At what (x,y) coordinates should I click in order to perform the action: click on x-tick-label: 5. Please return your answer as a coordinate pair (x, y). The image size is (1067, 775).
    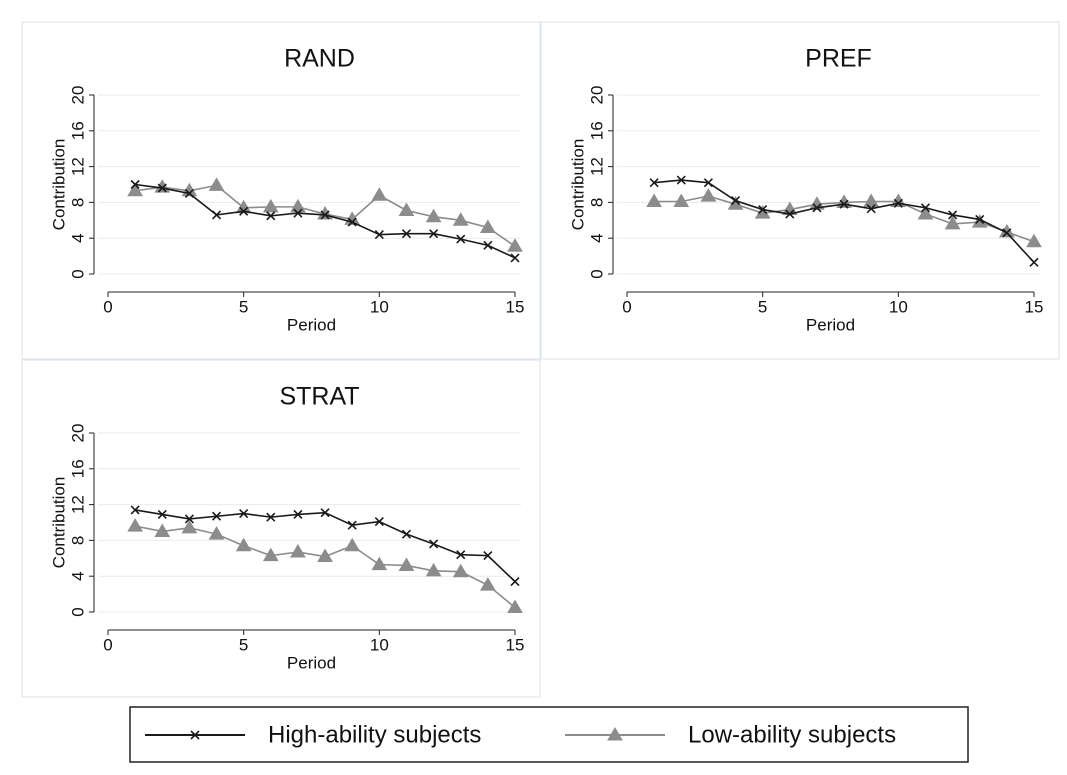
    Looking at the image, I should click on (243, 306).